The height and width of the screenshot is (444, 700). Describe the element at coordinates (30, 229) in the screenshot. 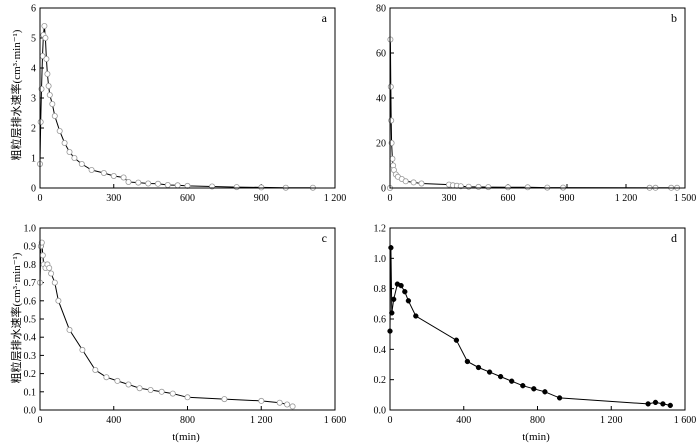

I see `panel-c-ytick-label: 1.0` at that location.